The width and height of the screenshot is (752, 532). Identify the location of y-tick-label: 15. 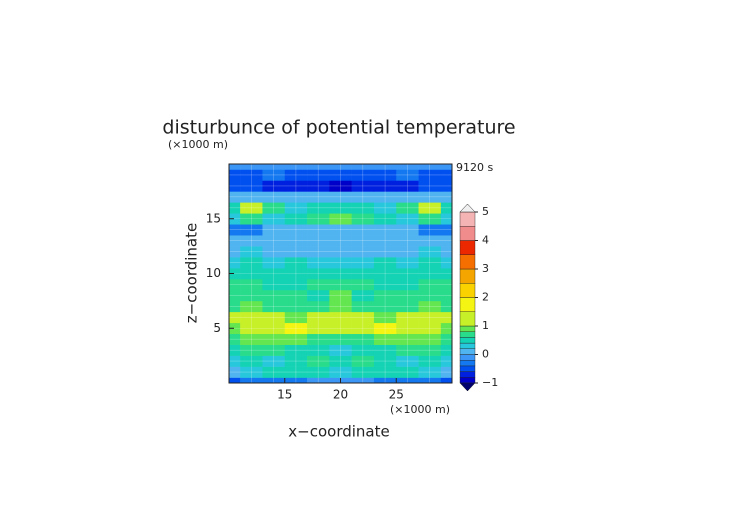
(213, 218).